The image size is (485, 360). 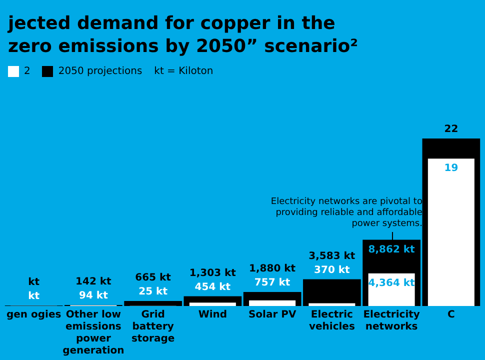 I want to click on x-tick-label: Grid battery storage, so click(x=153, y=327).